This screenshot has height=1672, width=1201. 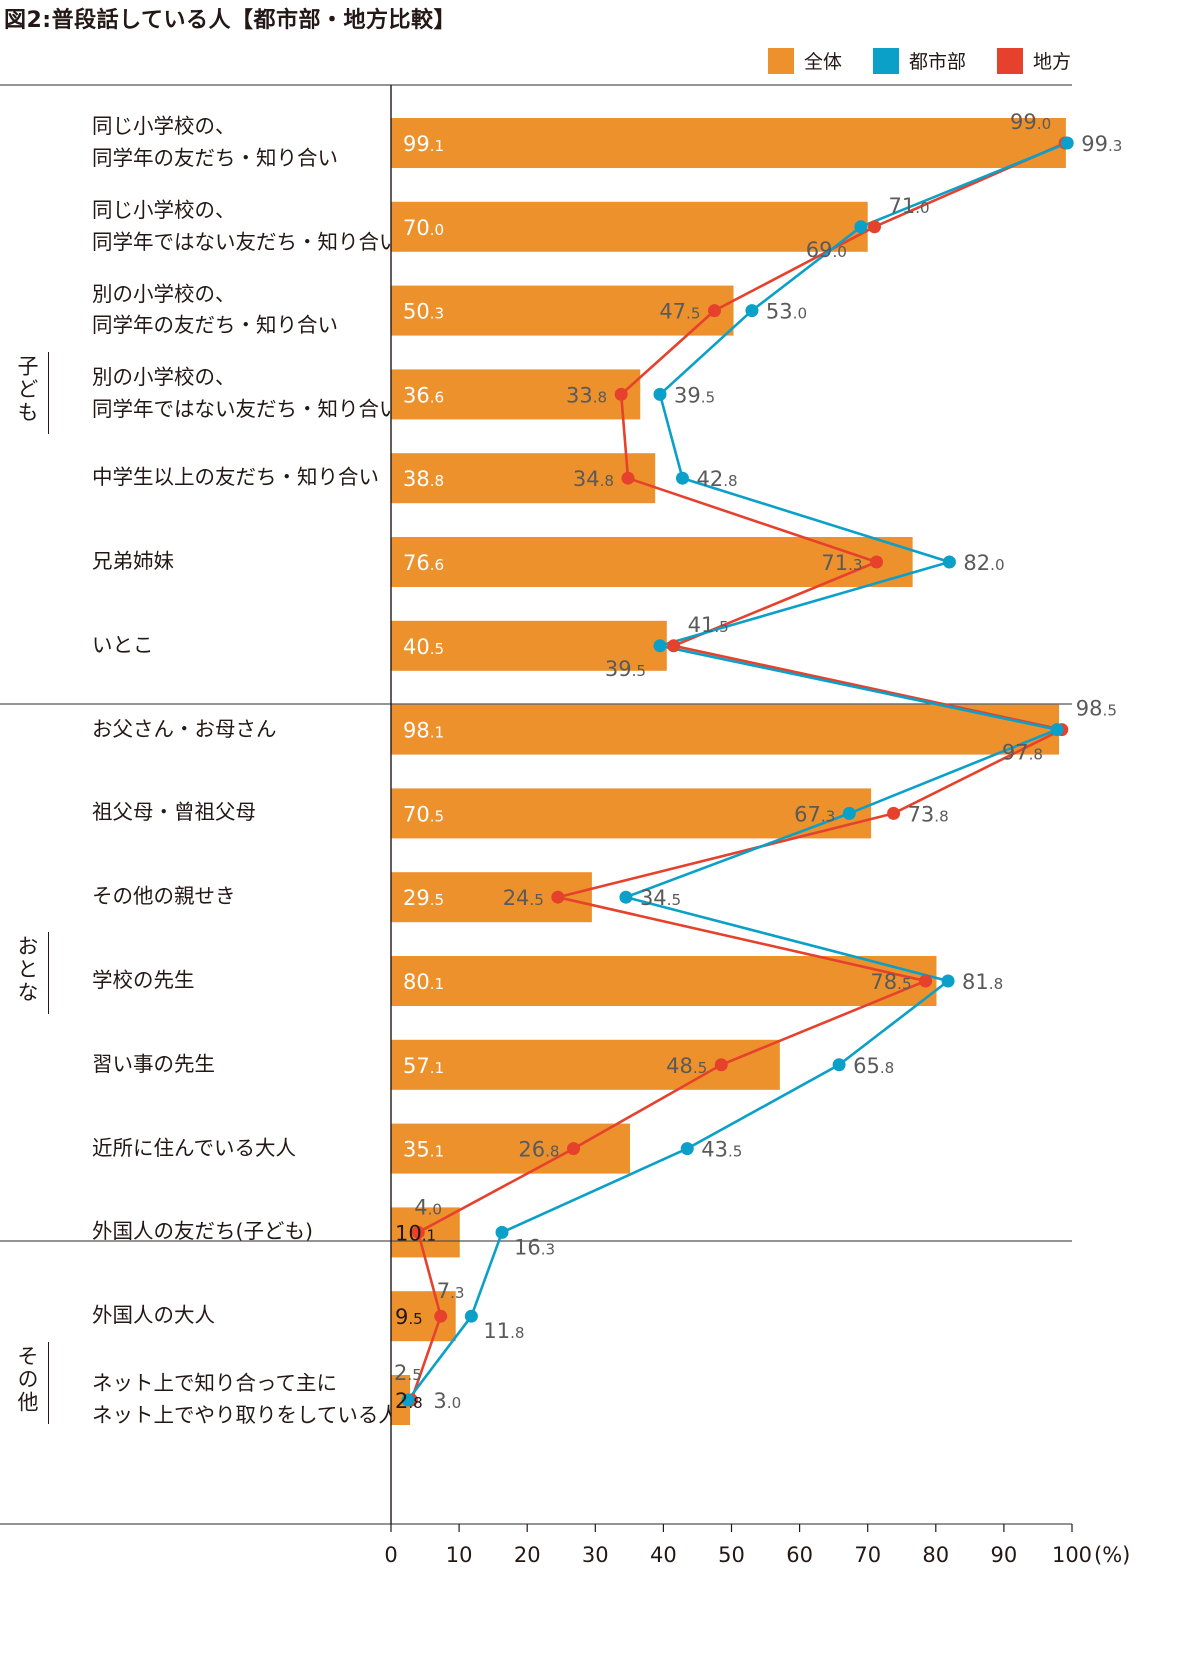 What do you see at coordinates (1112, 1555) in the screenshot?
I see `x-axis-unit: (%)` at bounding box center [1112, 1555].